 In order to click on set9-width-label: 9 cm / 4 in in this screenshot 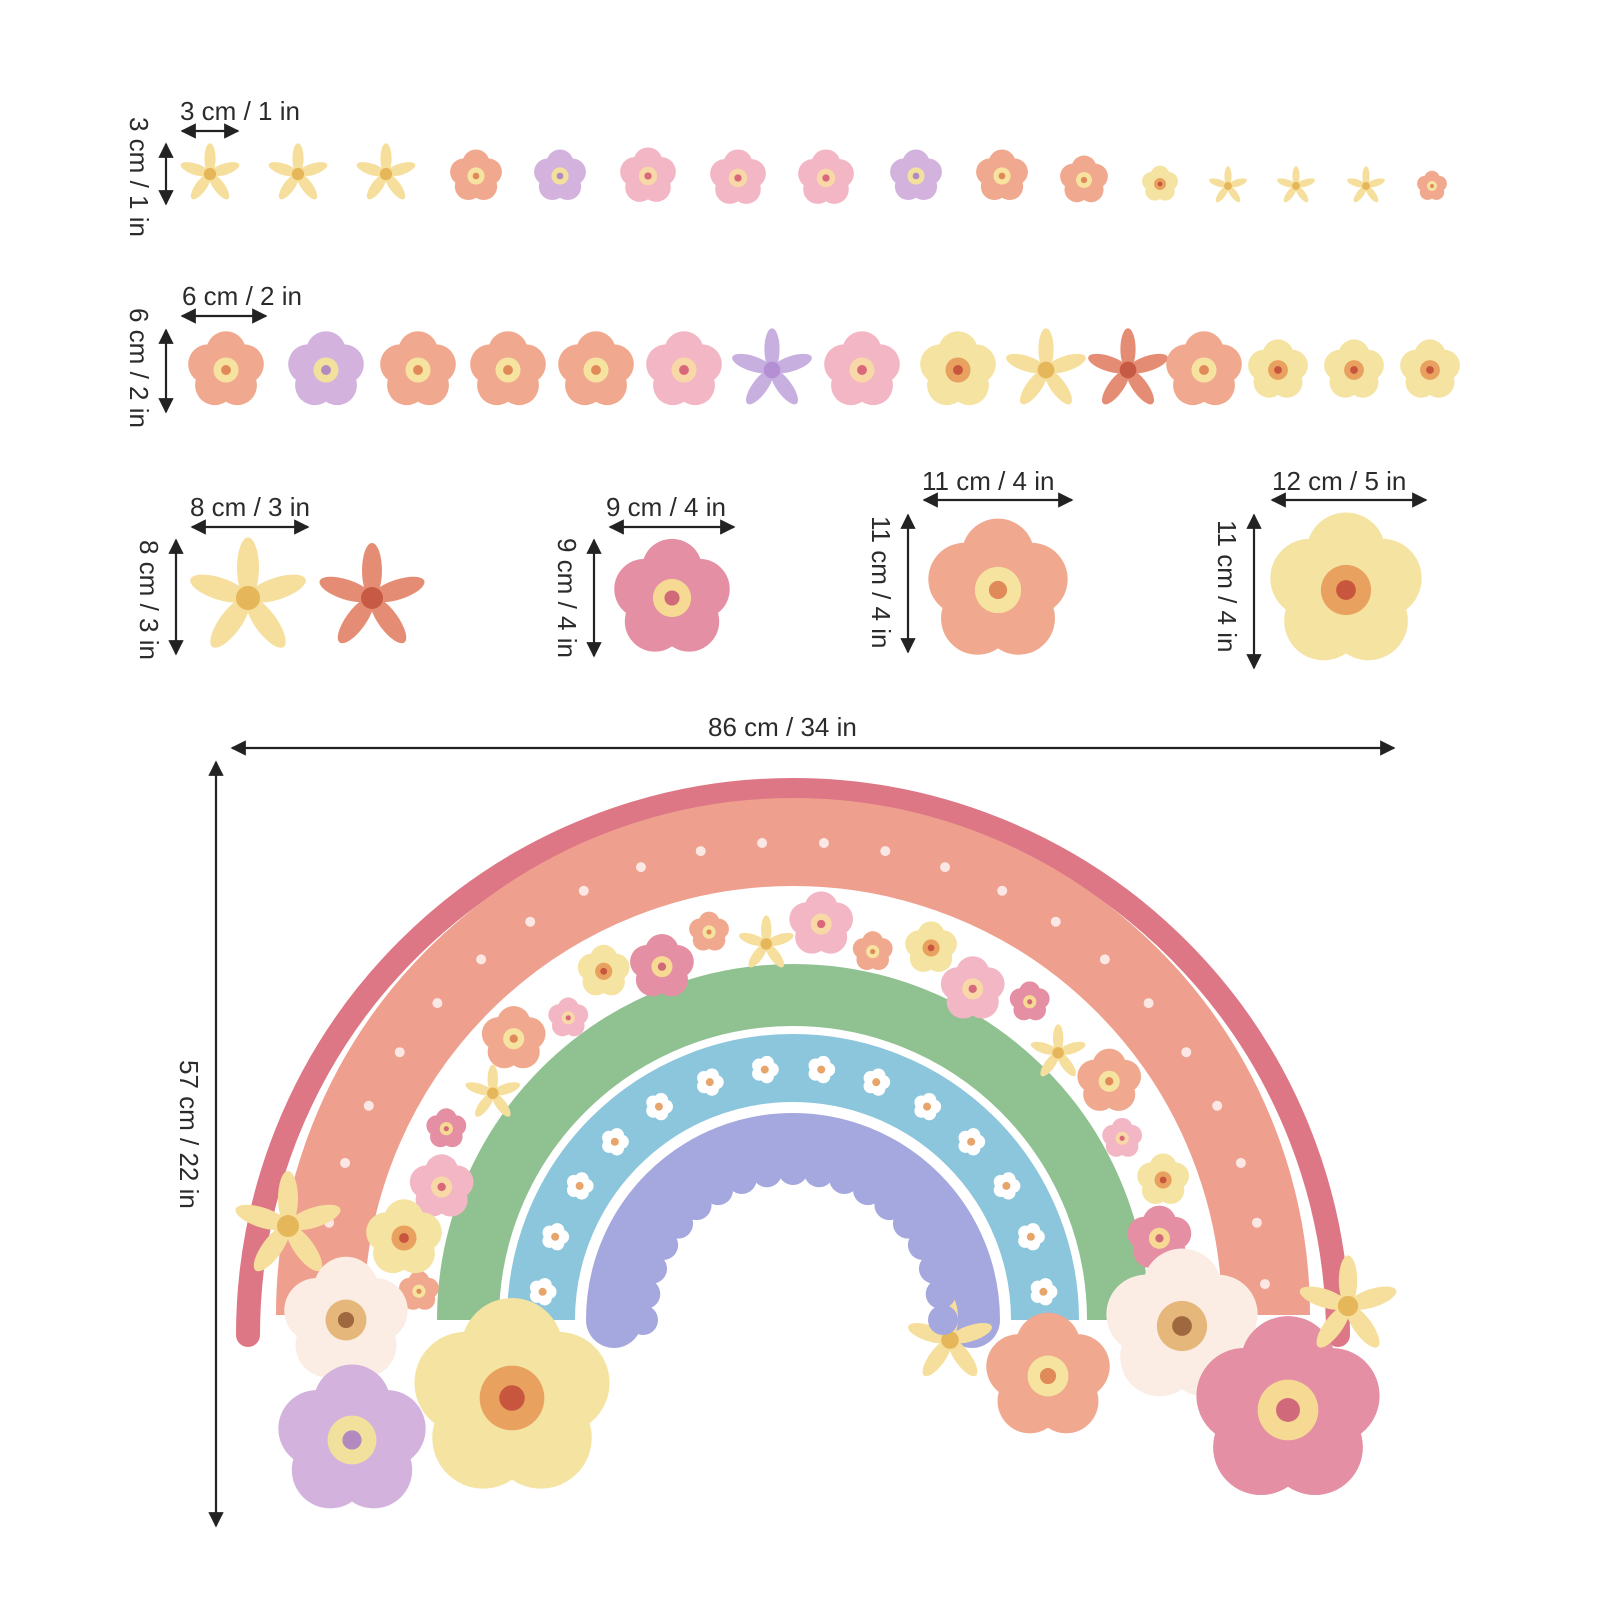, I will do `click(666, 507)`.